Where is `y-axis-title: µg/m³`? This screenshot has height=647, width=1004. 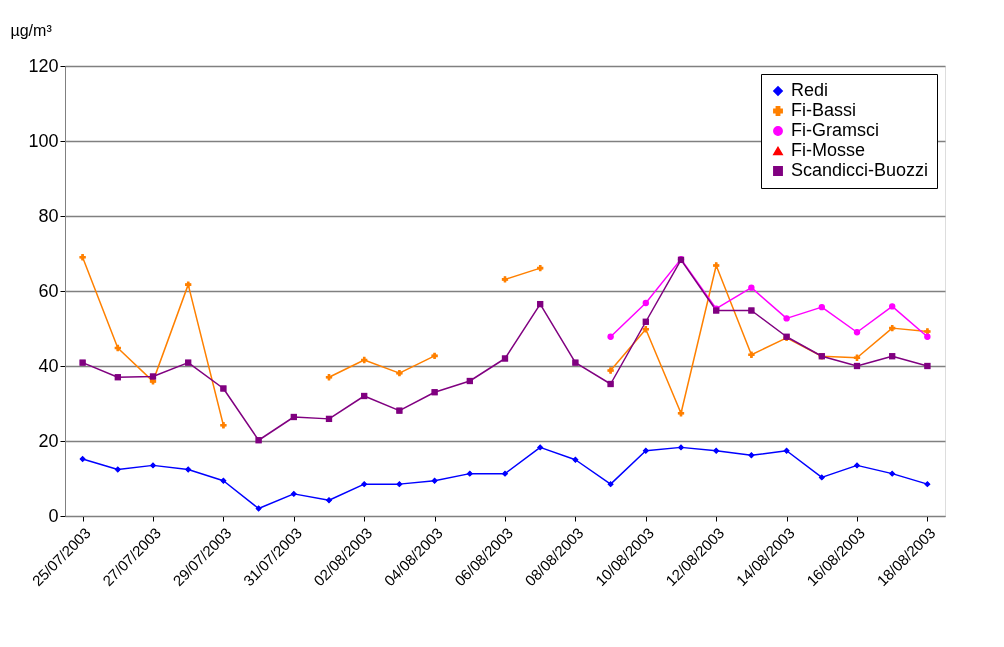
y-axis-title: µg/m³ is located at coordinates (31, 30).